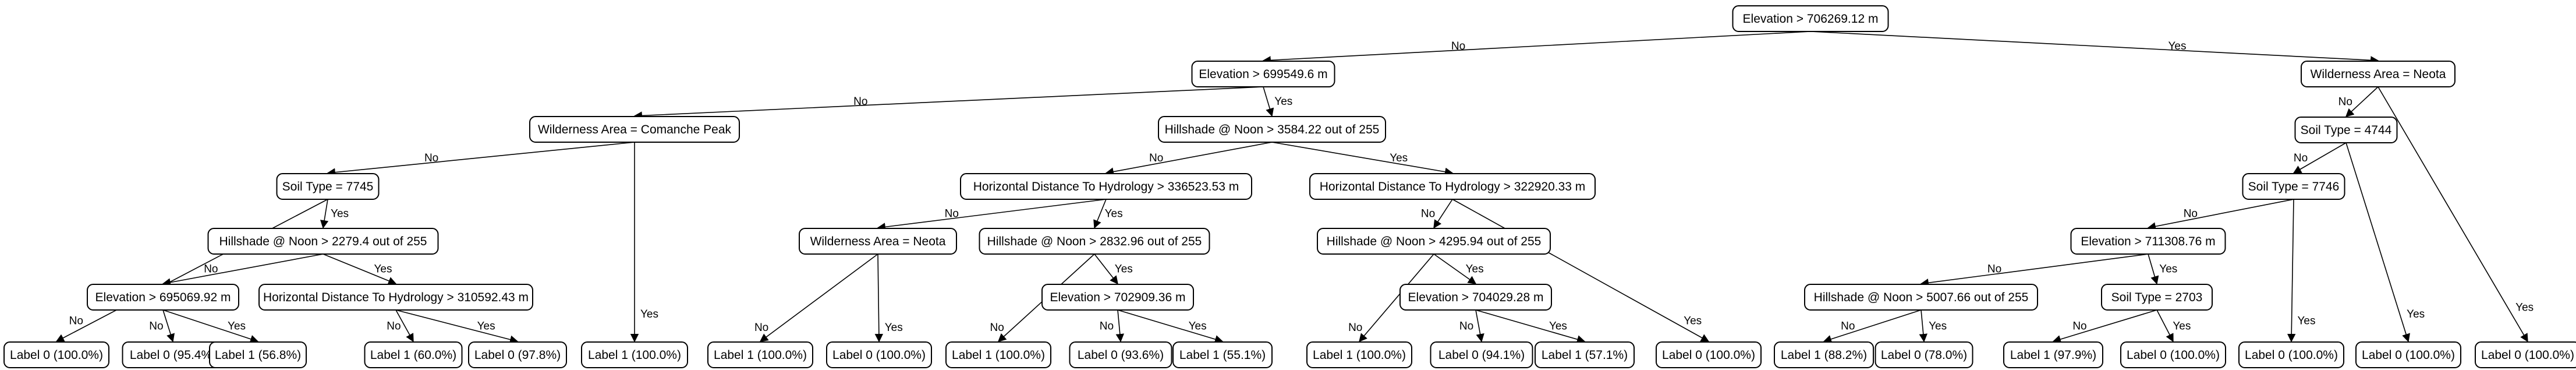 The width and height of the screenshot is (2576, 370). I want to click on edge-n12-n13, so click(404, 326).